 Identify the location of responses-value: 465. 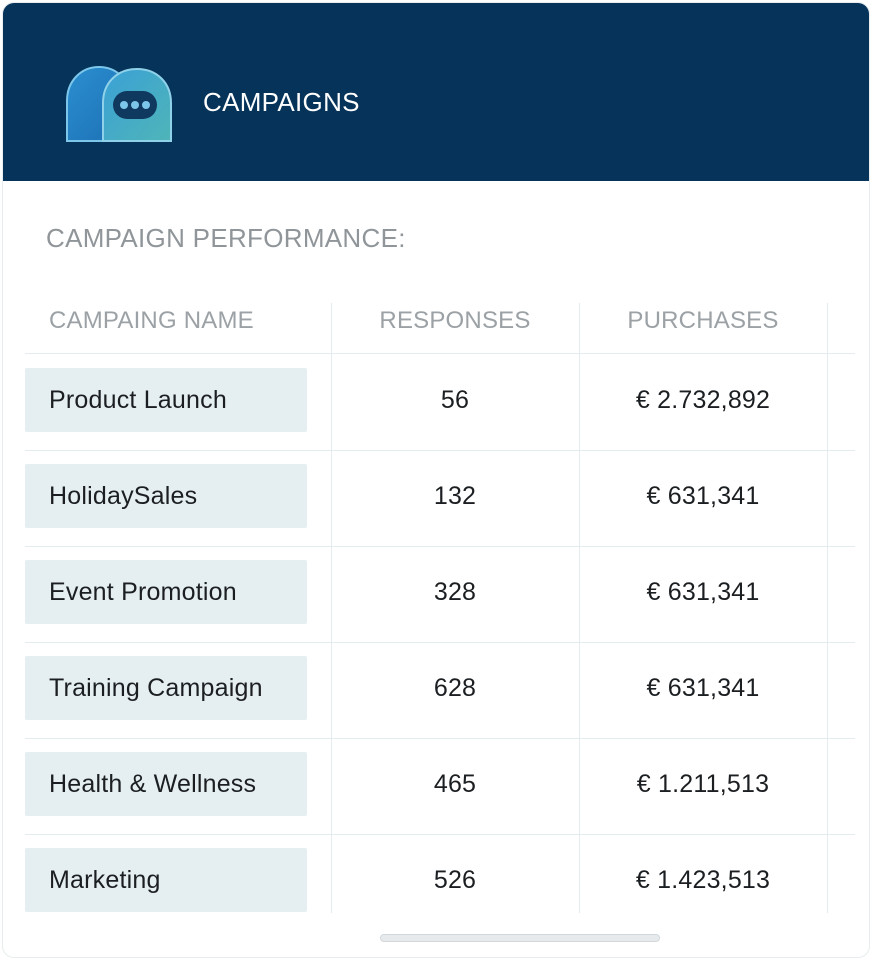
(455, 784).